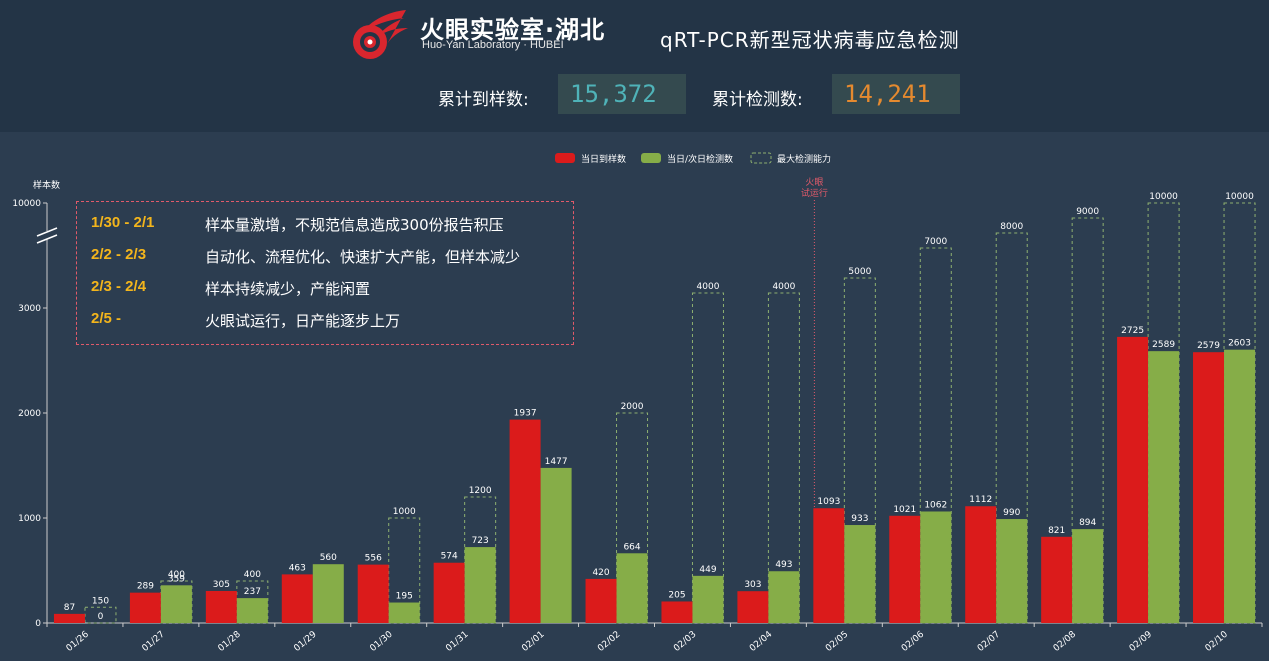 Image resolution: width=1269 pixels, height=661 pixels. Describe the element at coordinates (1239, 344) in the screenshot. I see `tested-value-label: 2603` at that location.